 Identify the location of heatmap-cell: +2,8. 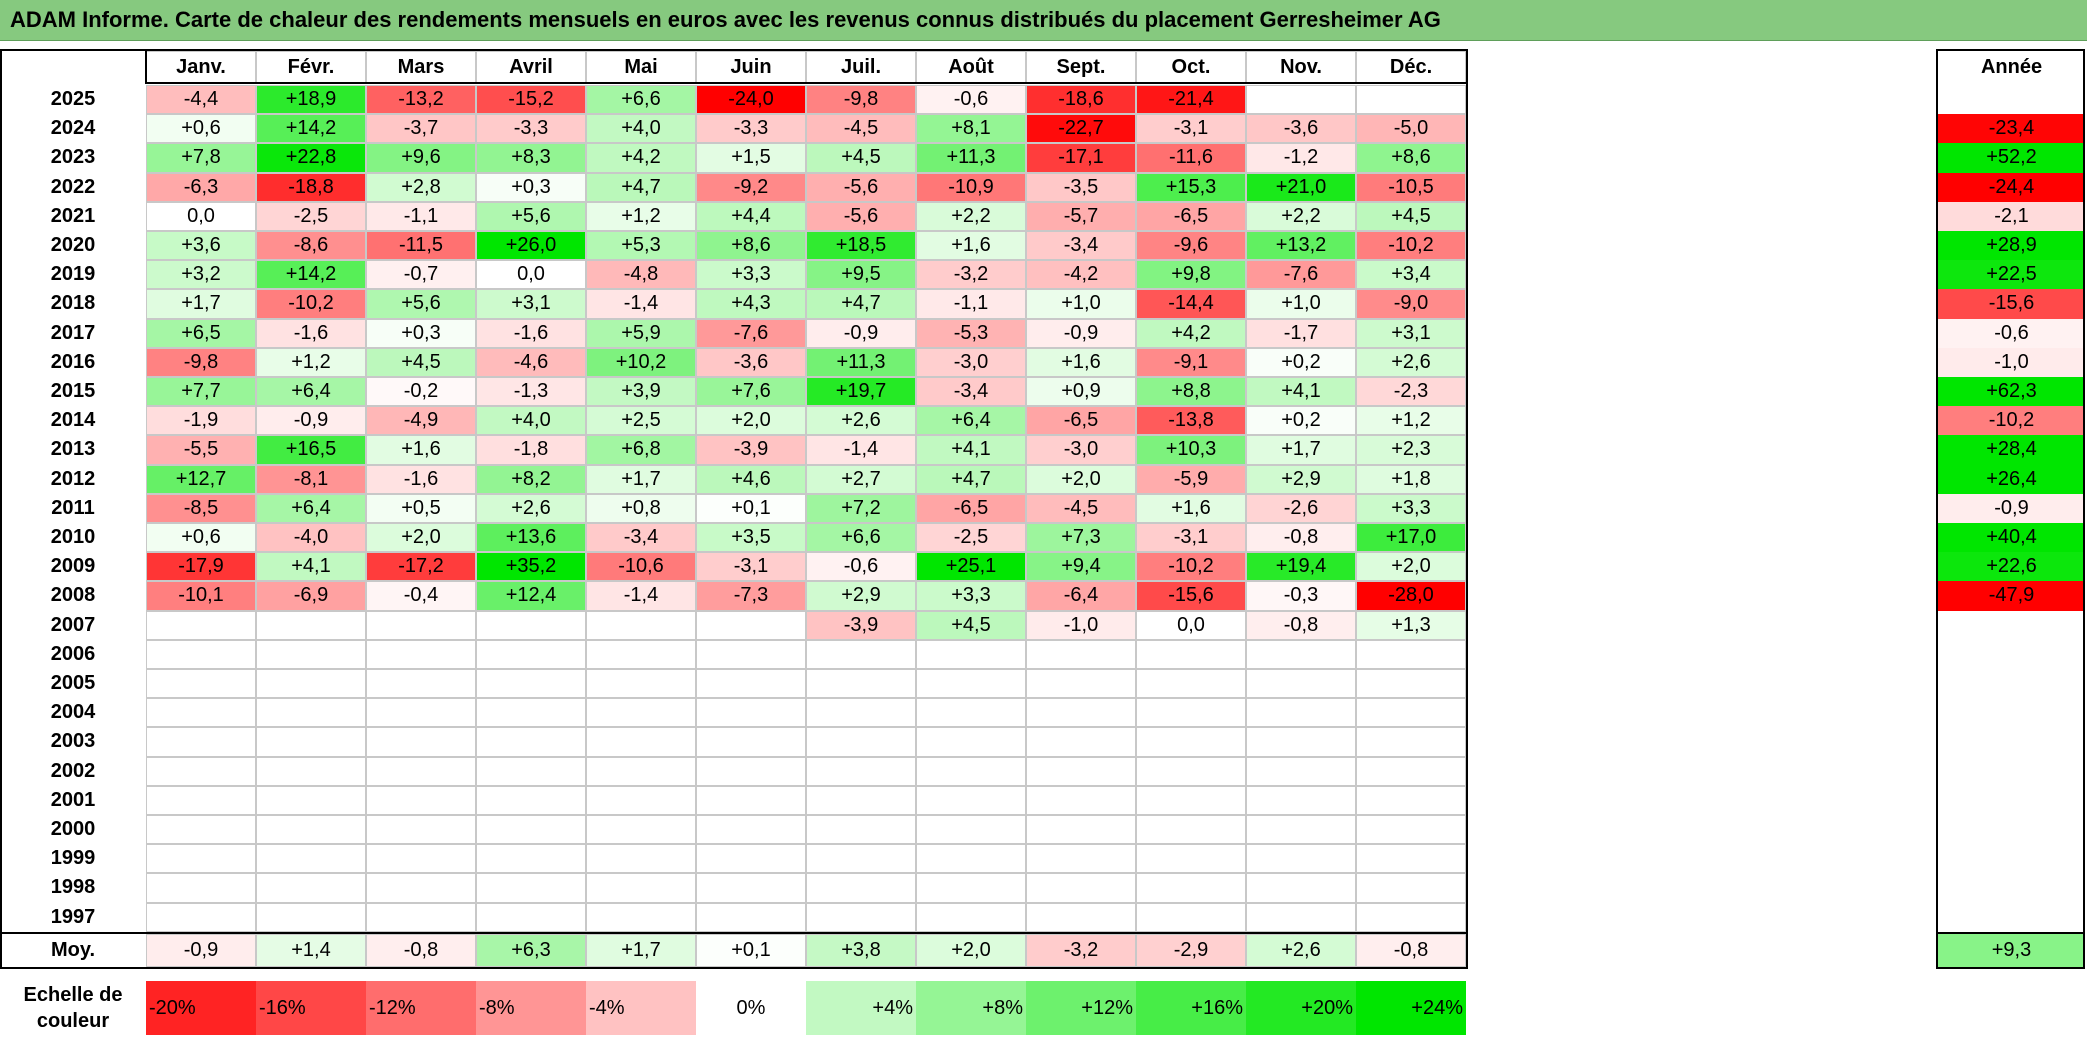
(421, 187).